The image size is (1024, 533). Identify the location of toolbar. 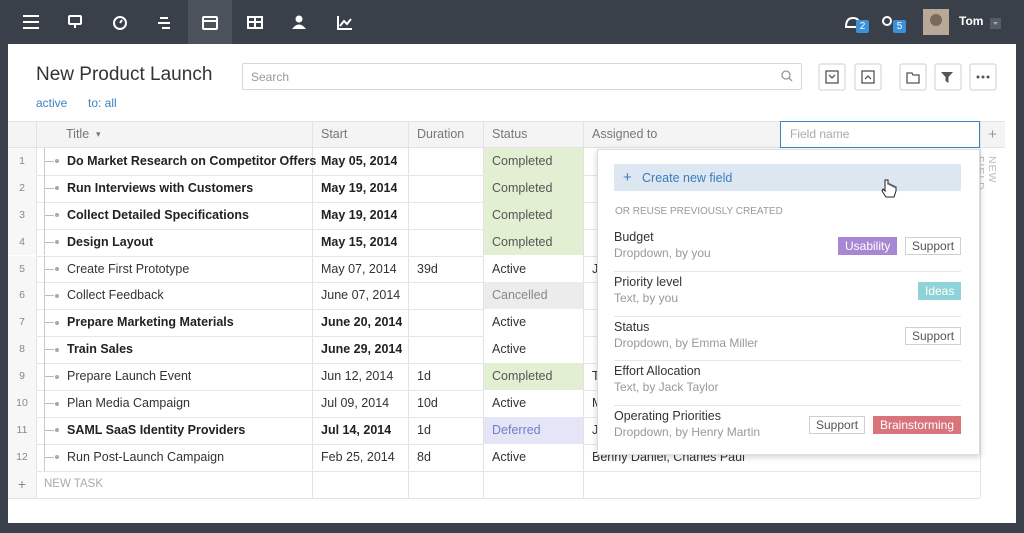
(889, 77).